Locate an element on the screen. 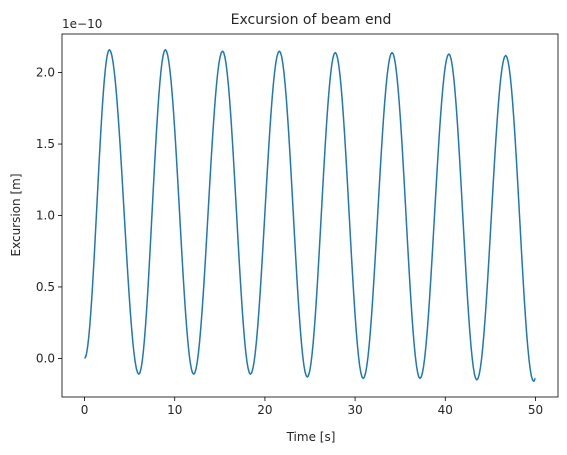 The image size is (567, 455). y-axis-offset-label: 1e−10 is located at coordinates (82, 24).